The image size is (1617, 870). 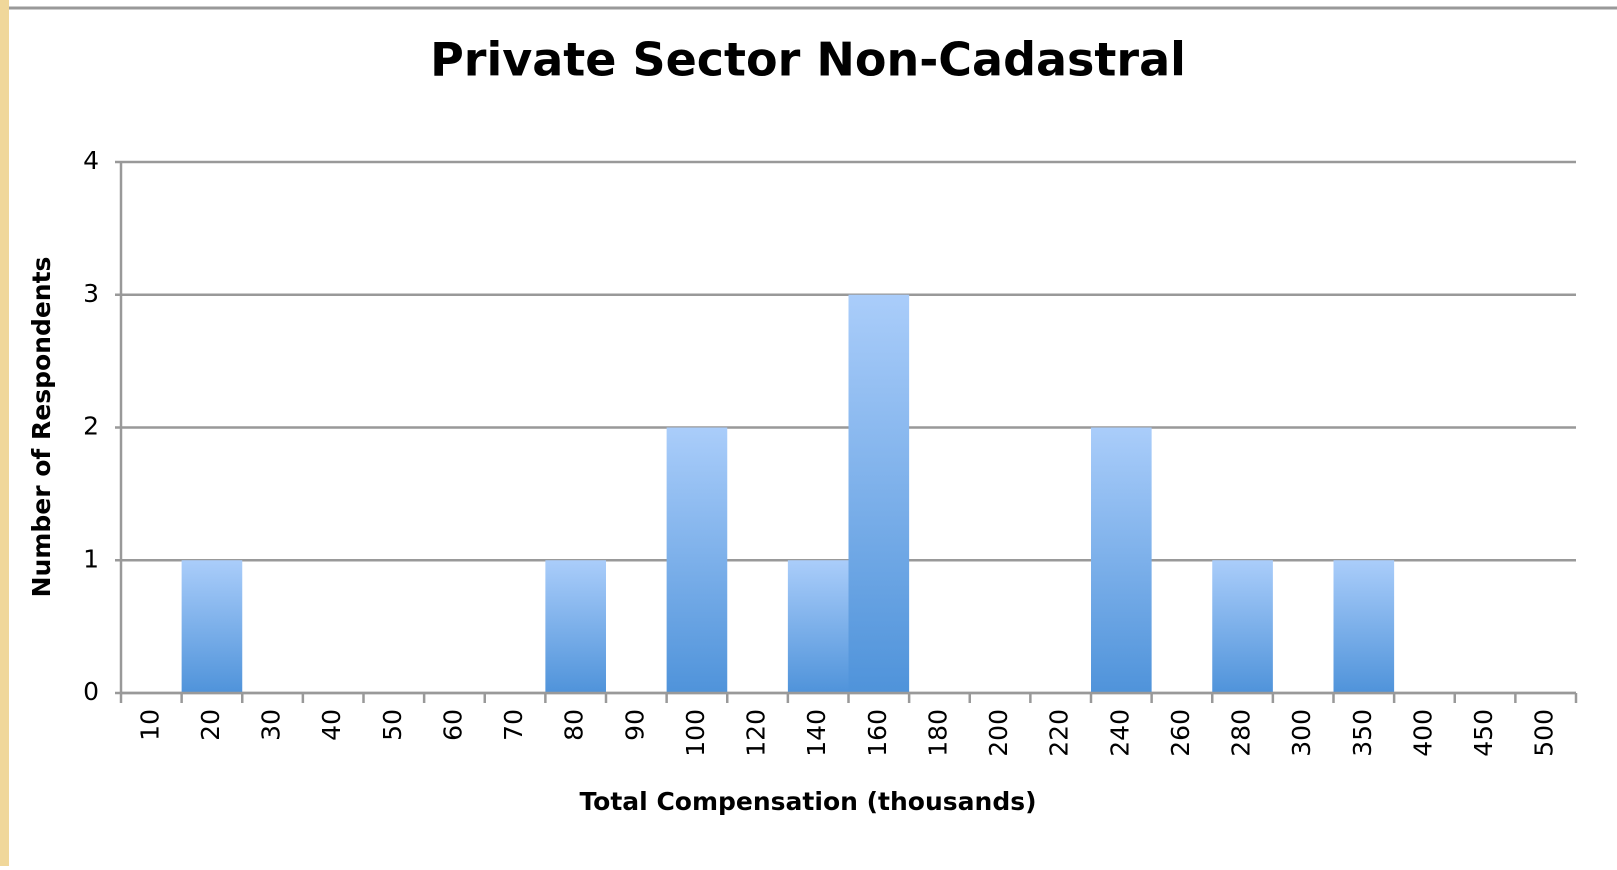 What do you see at coordinates (1483, 733) in the screenshot?
I see `x-tick-label: 450` at bounding box center [1483, 733].